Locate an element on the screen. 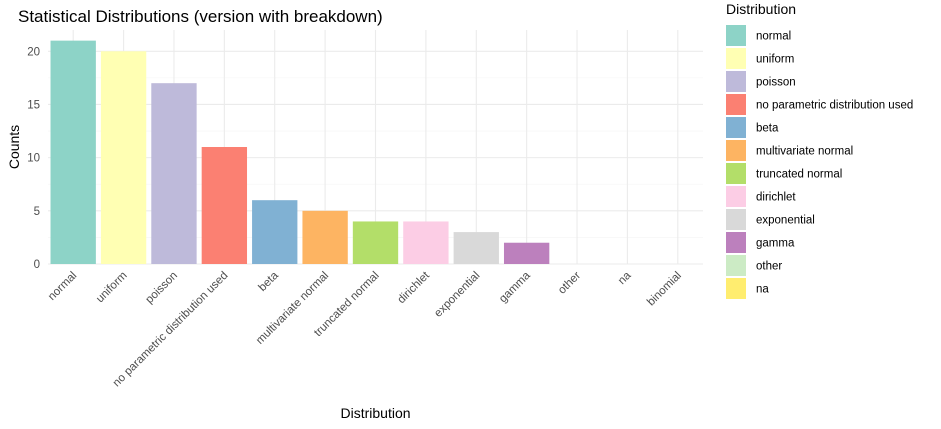  x-tick-label: uniform is located at coordinates (112, 288).